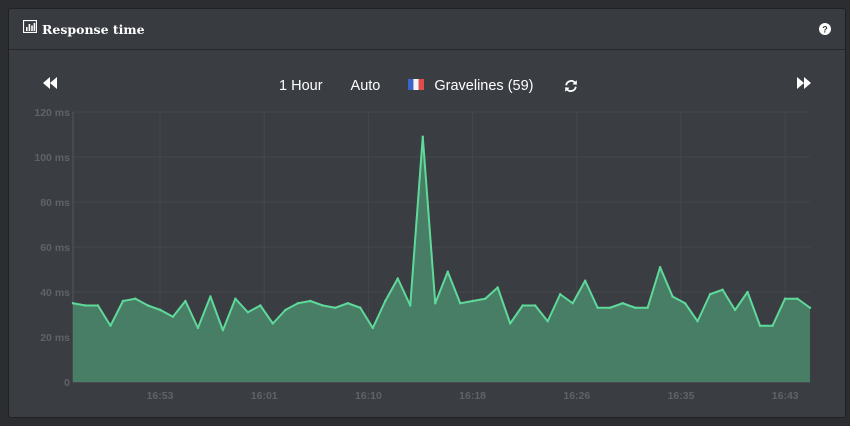  What do you see at coordinates (416, 86) in the screenshot?
I see `france-flag-icon` at bounding box center [416, 86].